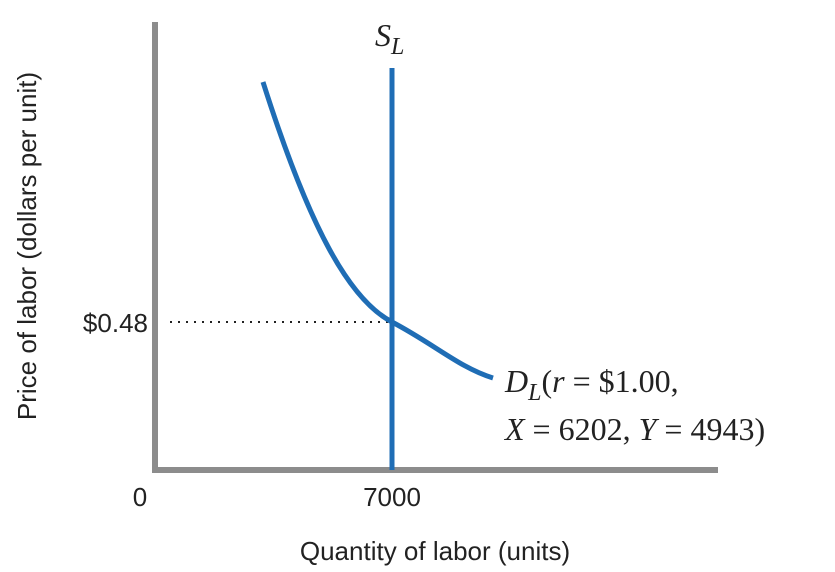  I want to click on rest: = 4943), so click(710, 429).